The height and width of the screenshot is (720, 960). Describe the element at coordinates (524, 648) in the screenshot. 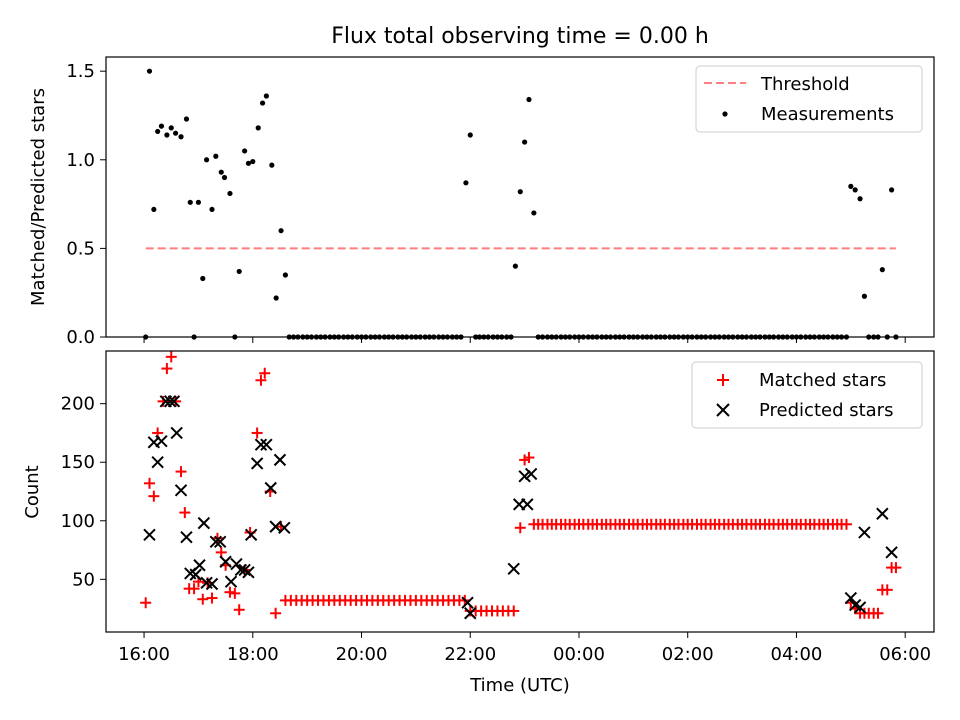

I see `bottom-x-ticks: 16:00 18:00 20:00 22:00 00:00 02:00 04:00 06:00` at that location.